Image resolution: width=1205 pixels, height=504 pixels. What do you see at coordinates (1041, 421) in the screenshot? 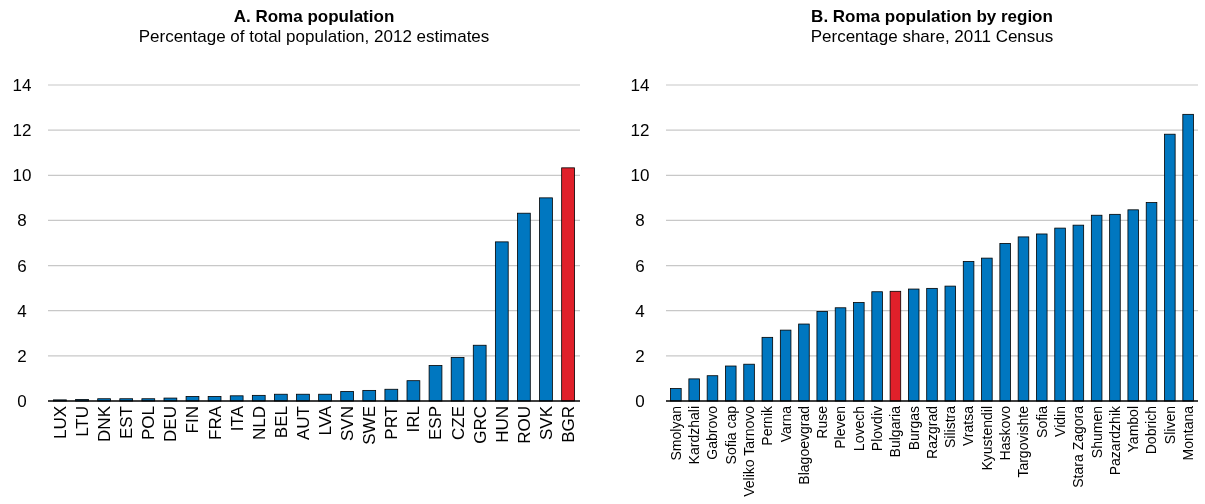
I see `x-tick-label: Sofia` at bounding box center [1041, 421].